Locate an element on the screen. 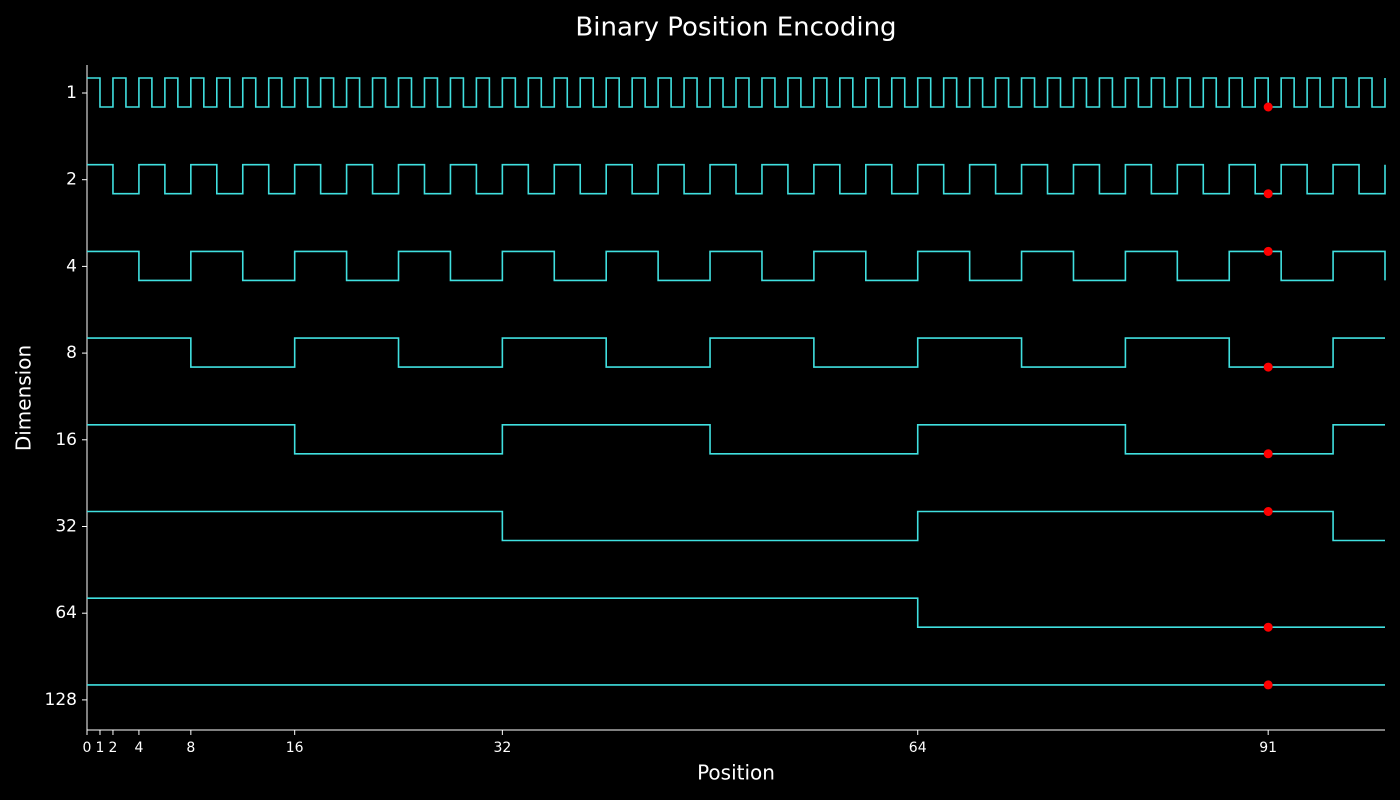 The image size is (1400, 800). x-tick-label: 1 is located at coordinates (100, 748).